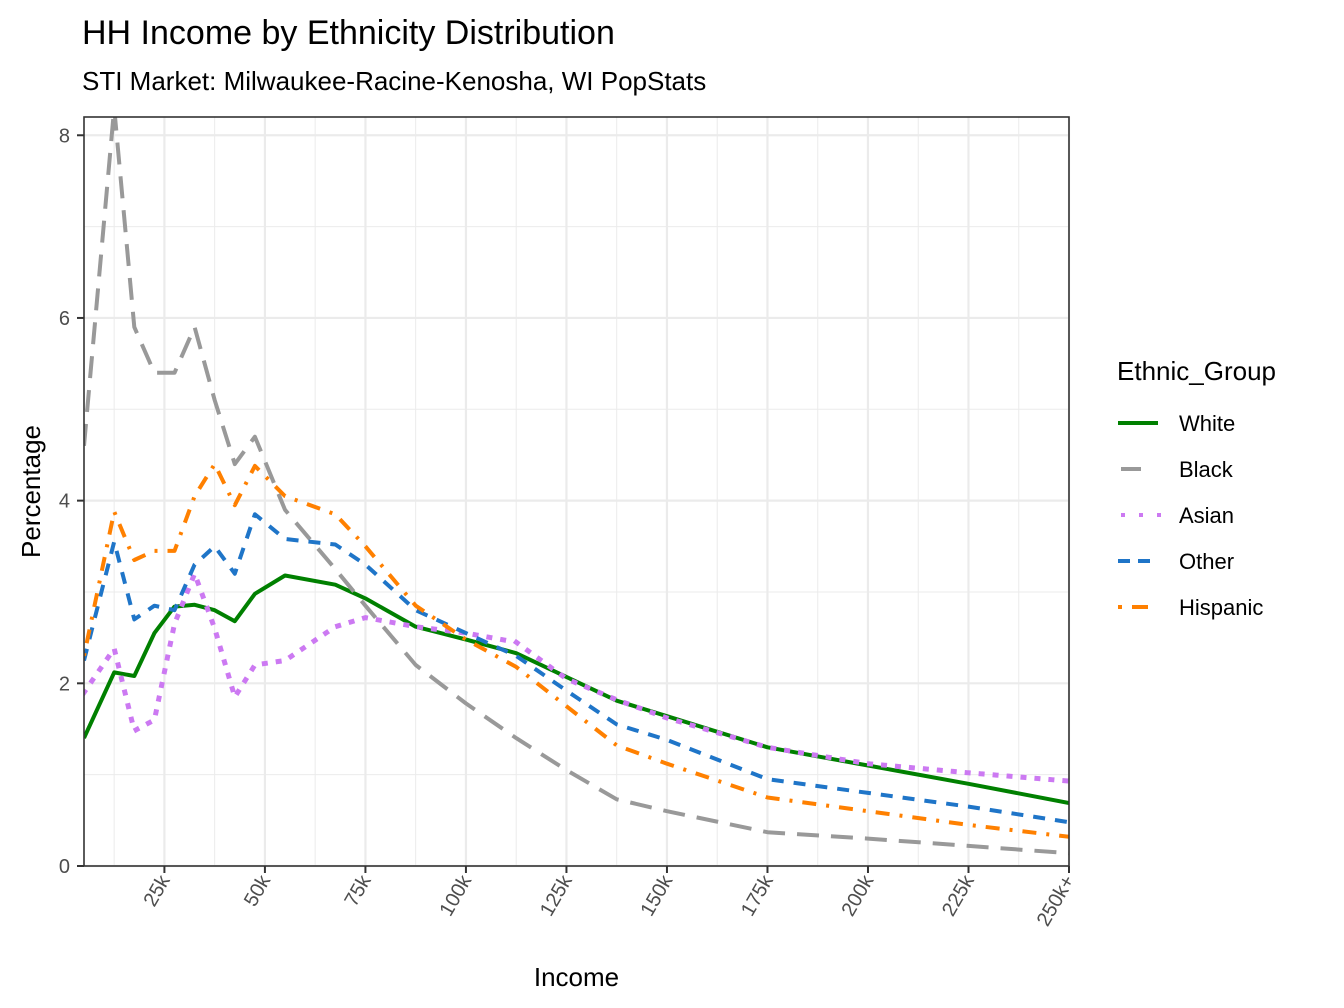  Describe the element at coordinates (1206, 561) in the screenshot. I see `legend-label-other: Other` at that location.